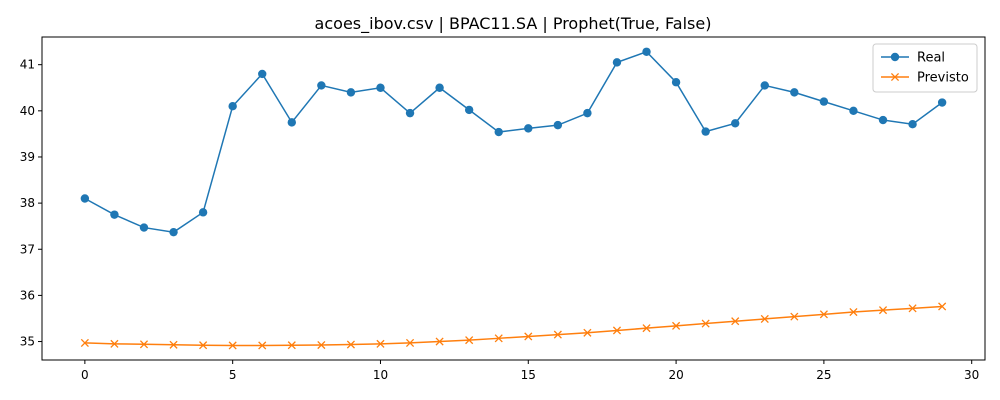 The height and width of the screenshot is (400, 1000). I want to click on y-tick-label: 38, so click(27, 203).